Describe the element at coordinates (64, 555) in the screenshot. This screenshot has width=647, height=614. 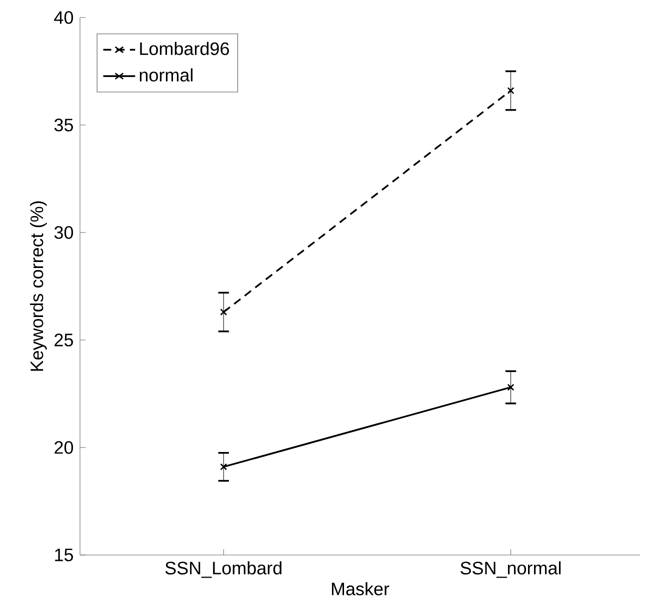
I see `y-tick-label: 15` at that location.